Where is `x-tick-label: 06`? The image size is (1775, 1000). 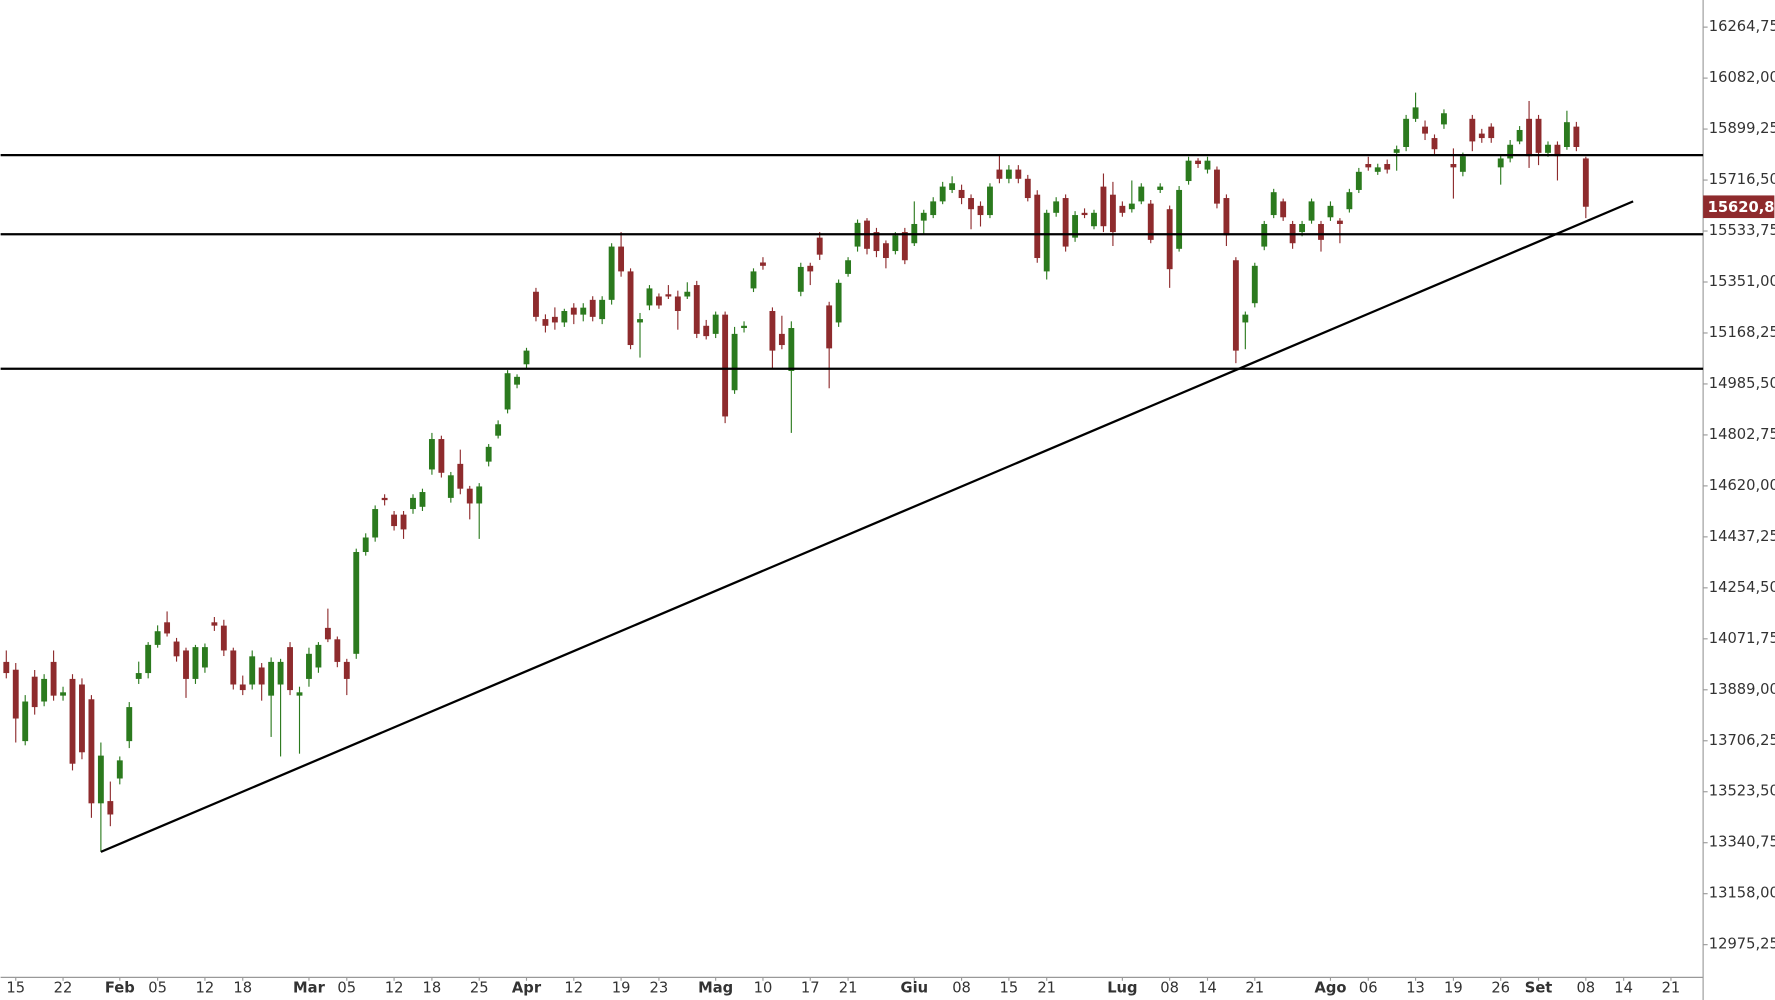 x-tick-label: 06 is located at coordinates (1368, 988).